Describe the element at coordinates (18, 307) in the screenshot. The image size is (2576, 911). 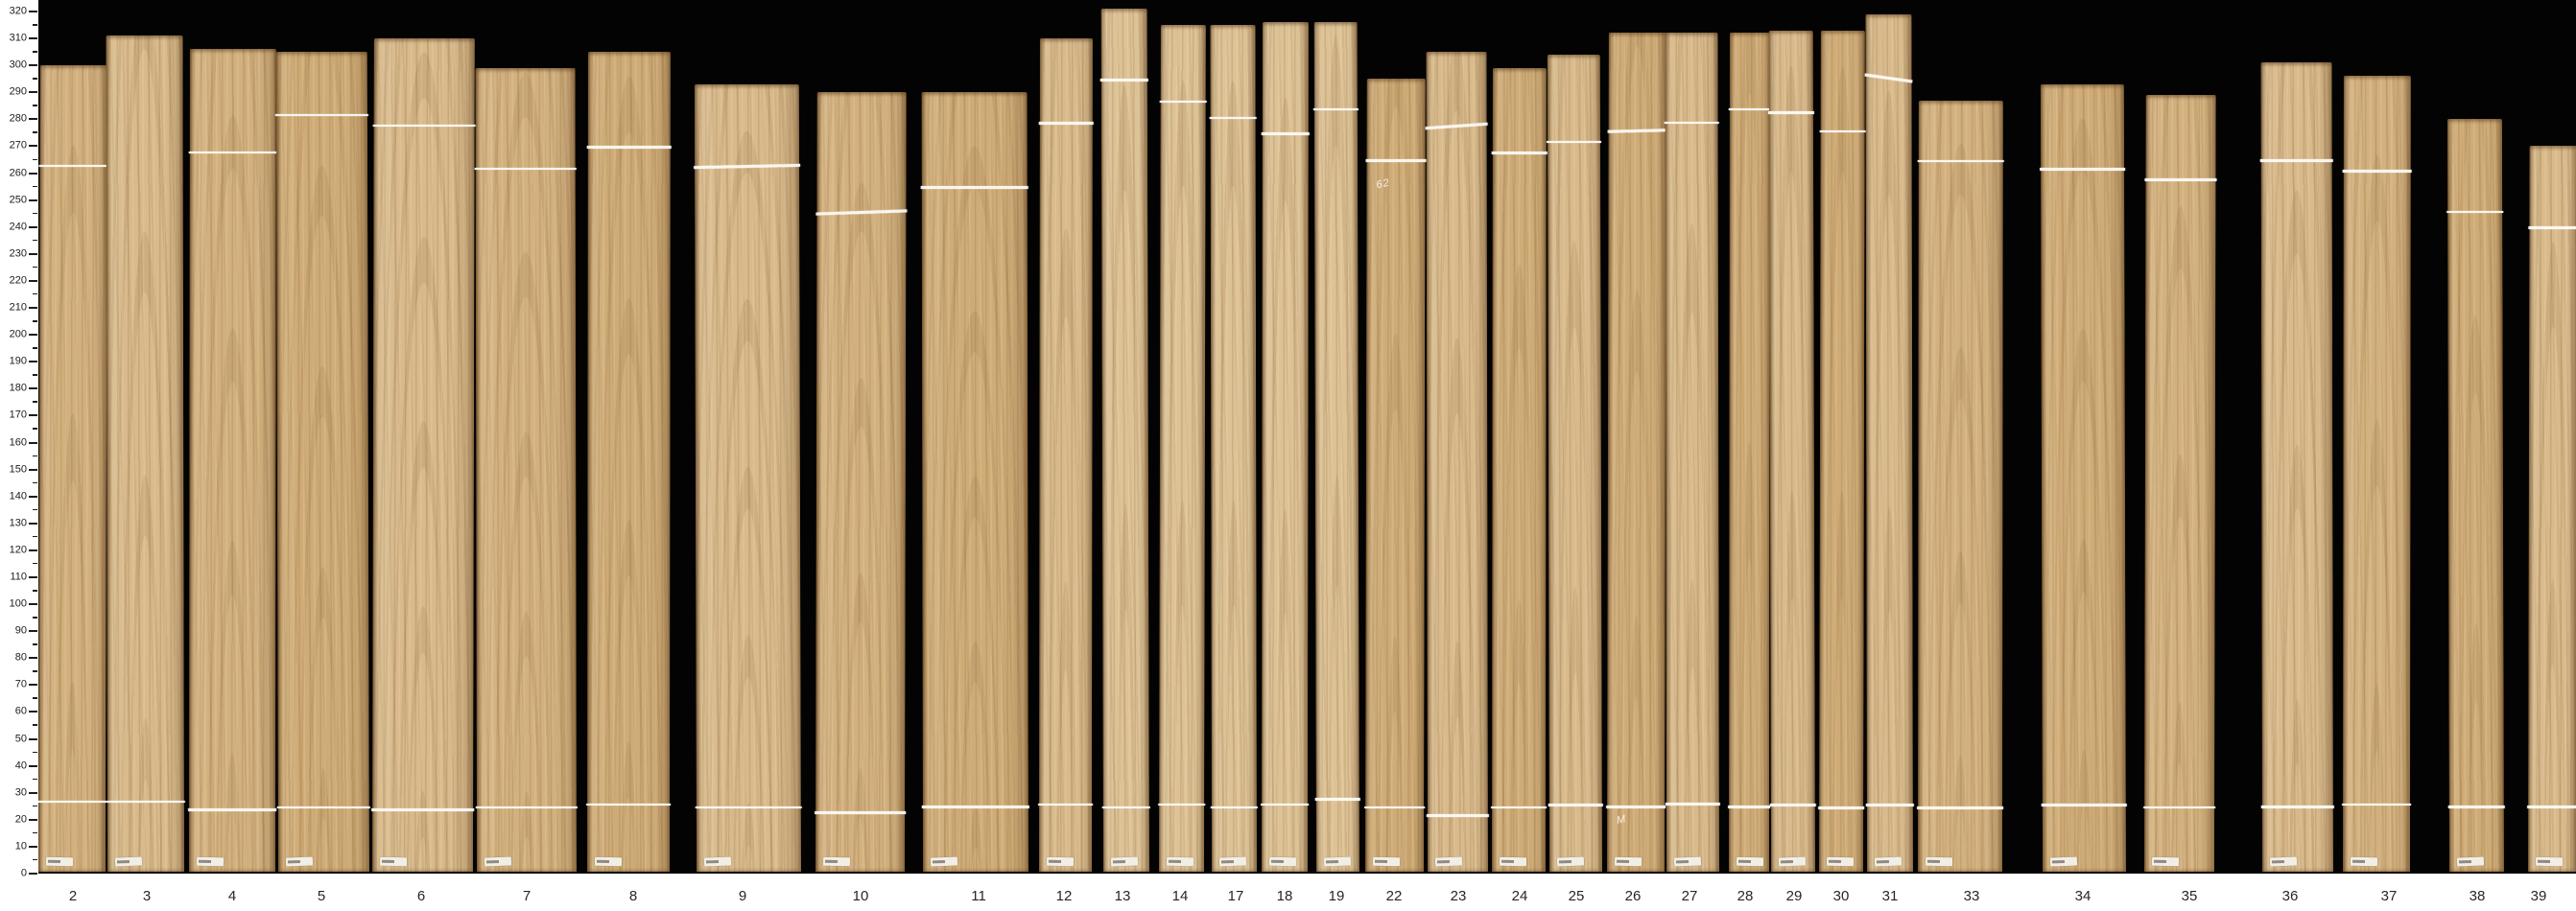
I see `scale-label: 210` at that location.